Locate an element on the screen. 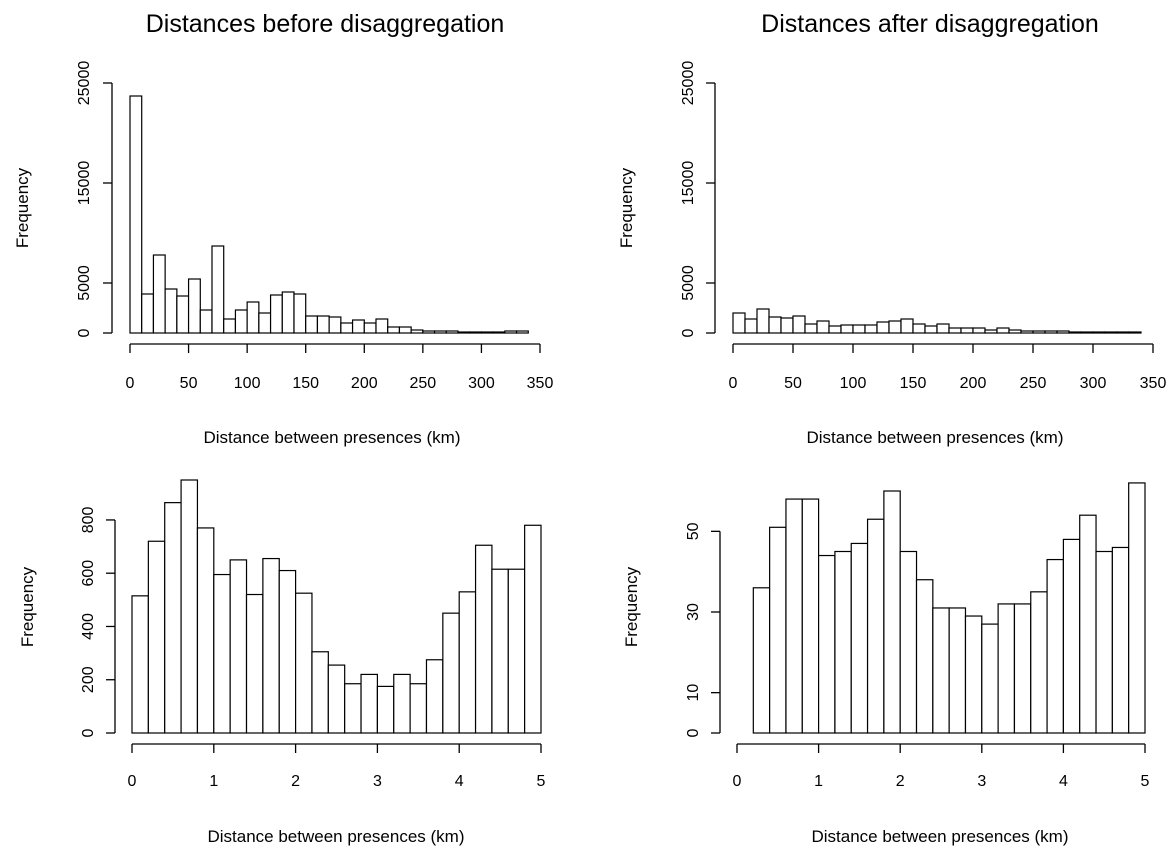 Image resolution: width=1176 pixels, height=852 pixels. chart-title: Distances after disaggregation is located at coordinates (930, 24).